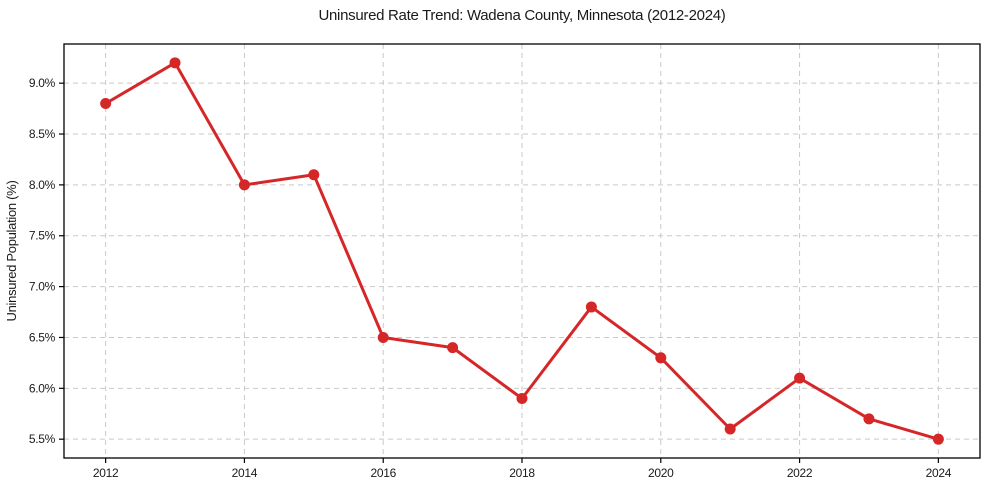 This screenshot has height=490, width=989. What do you see at coordinates (245, 473) in the screenshot?
I see `x-tick-label: 2014` at bounding box center [245, 473].